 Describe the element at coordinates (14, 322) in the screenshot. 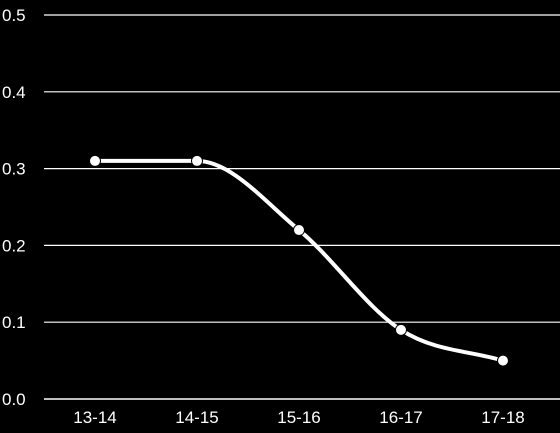

I see `y-tick-label: 0.1` at that location.